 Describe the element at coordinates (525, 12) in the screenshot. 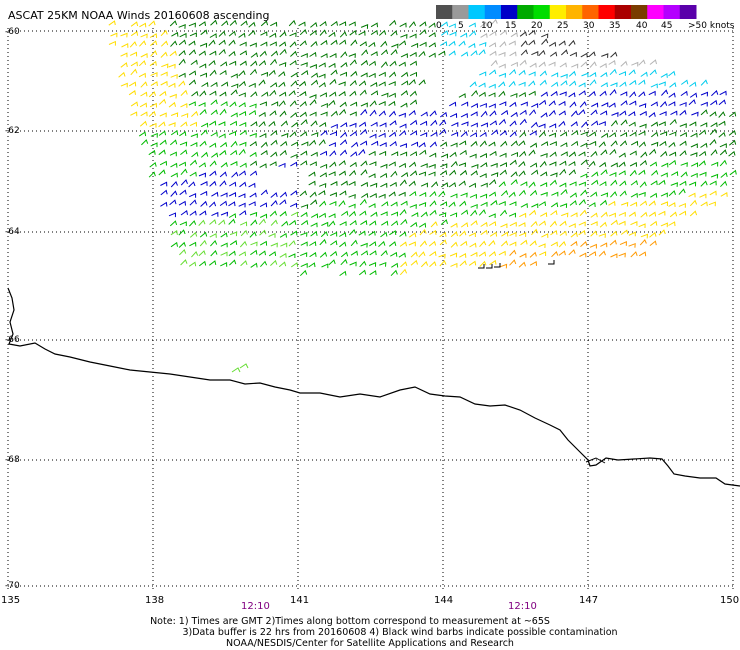

I see `color-scale-swatch` at that location.